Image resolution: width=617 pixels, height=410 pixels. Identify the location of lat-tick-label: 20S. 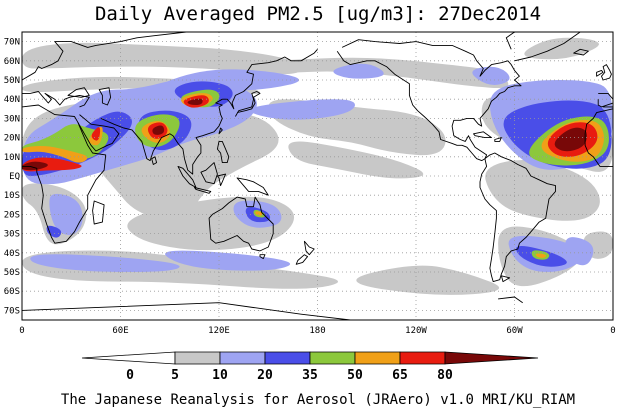
(12, 215).